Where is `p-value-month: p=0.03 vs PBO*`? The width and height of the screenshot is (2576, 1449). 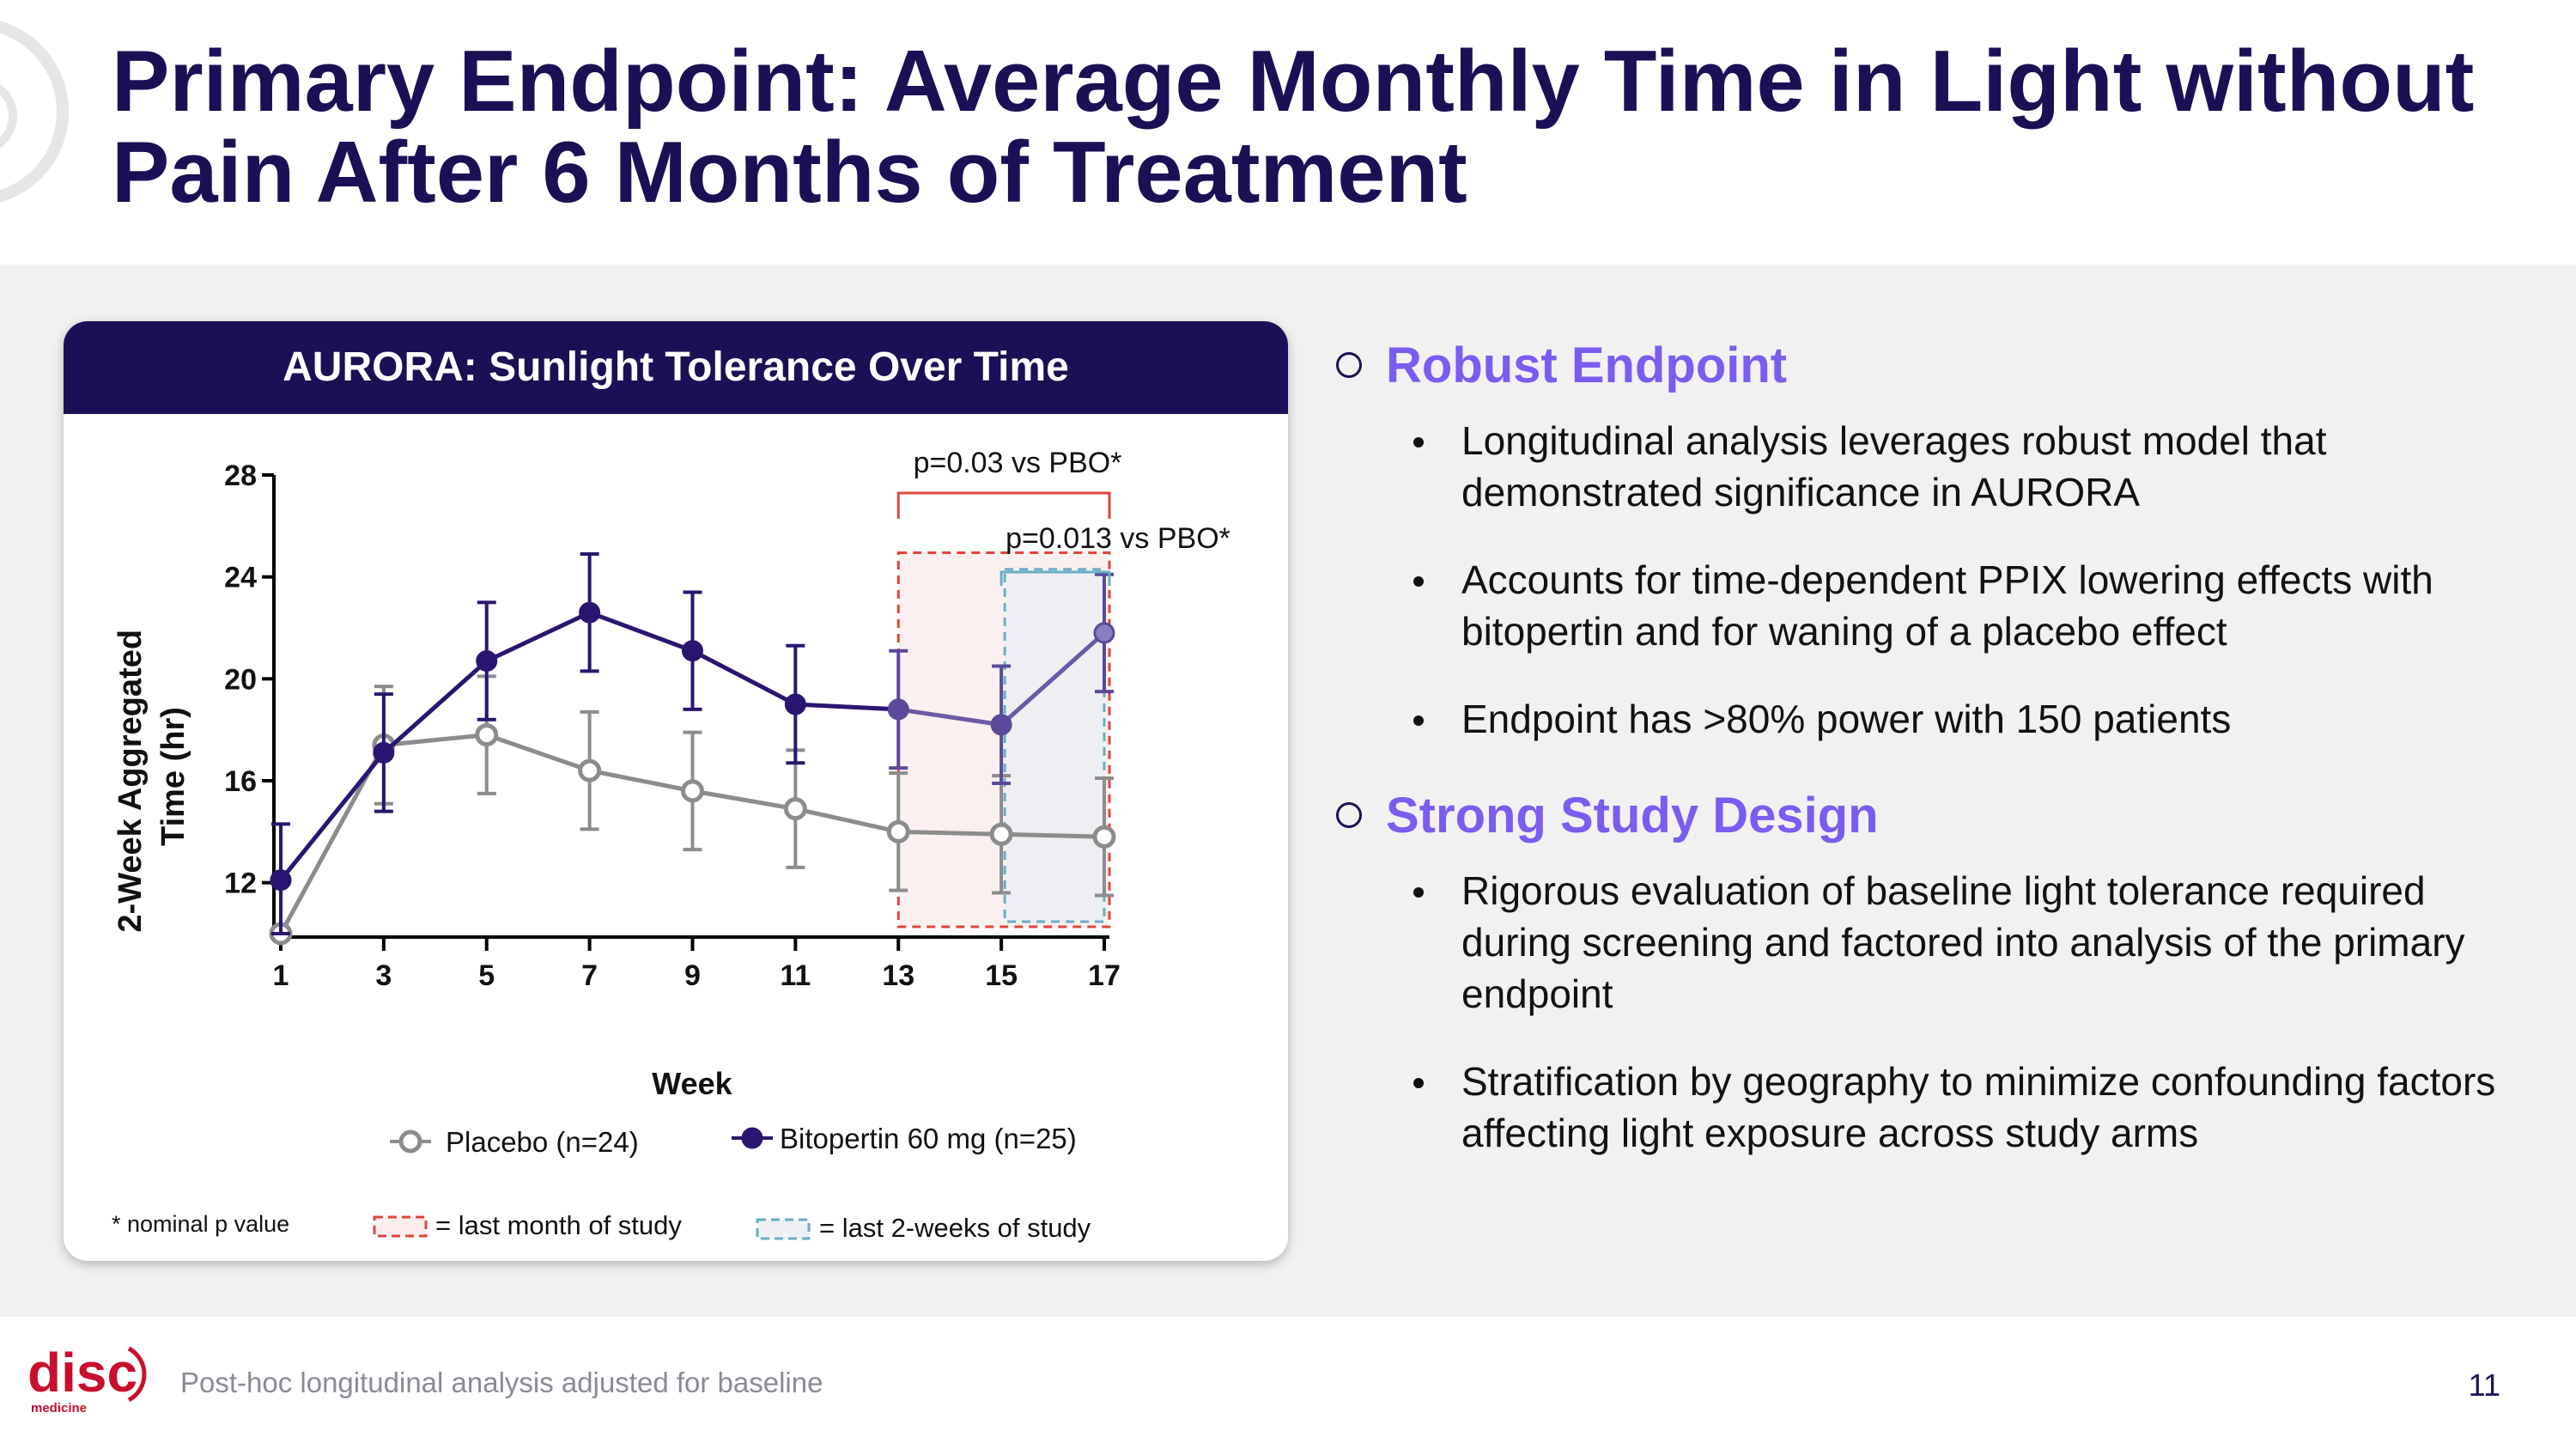
p-value-month: p=0.03 vs PBO* is located at coordinates (1018, 463).